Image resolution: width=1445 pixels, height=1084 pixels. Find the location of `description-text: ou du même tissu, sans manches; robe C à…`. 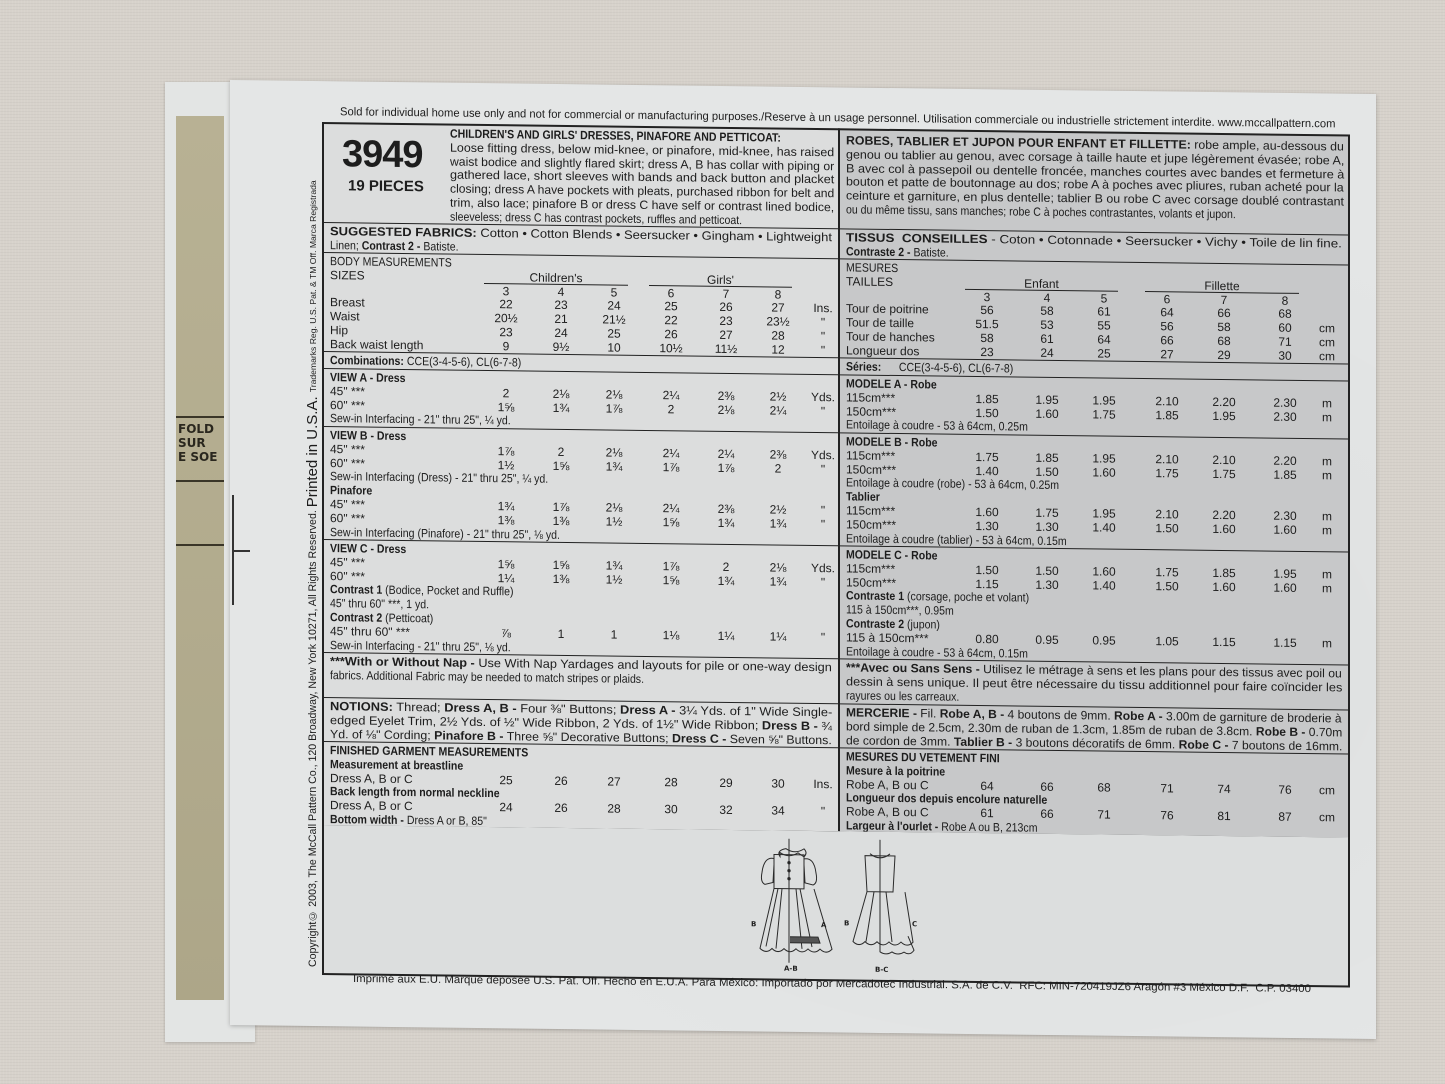

description-text: ou du même tissu, sans manches; robe C à… is located at coordinates (1041, 212).